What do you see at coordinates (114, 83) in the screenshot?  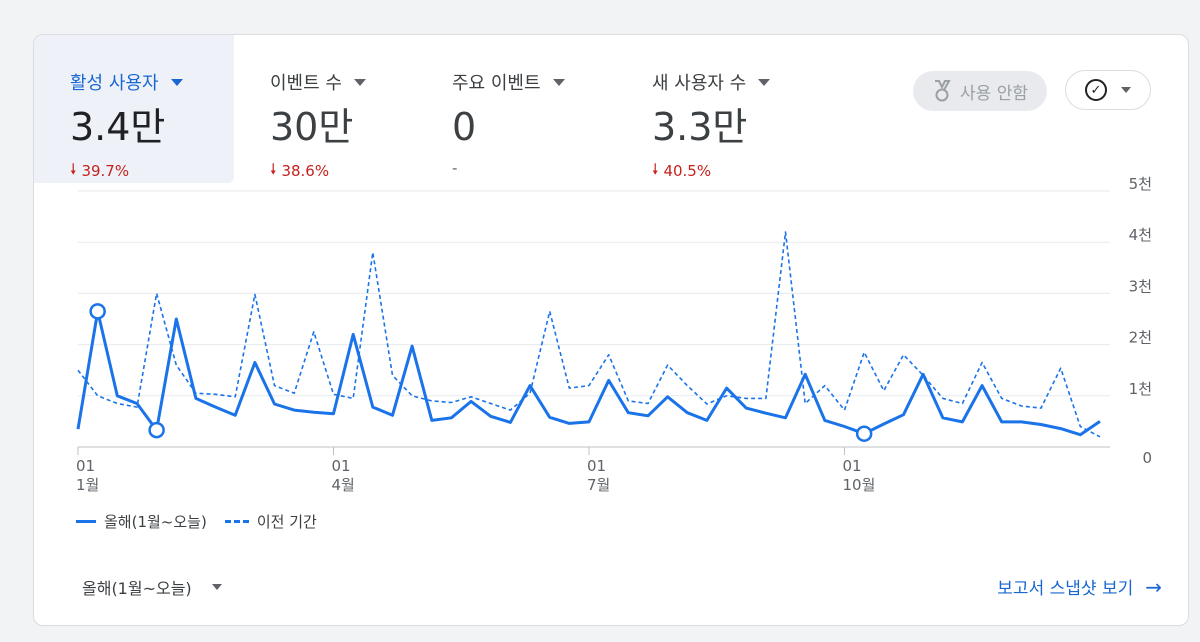 I see `metric-label: 활성 사용자` at bounding box center [114, 83].